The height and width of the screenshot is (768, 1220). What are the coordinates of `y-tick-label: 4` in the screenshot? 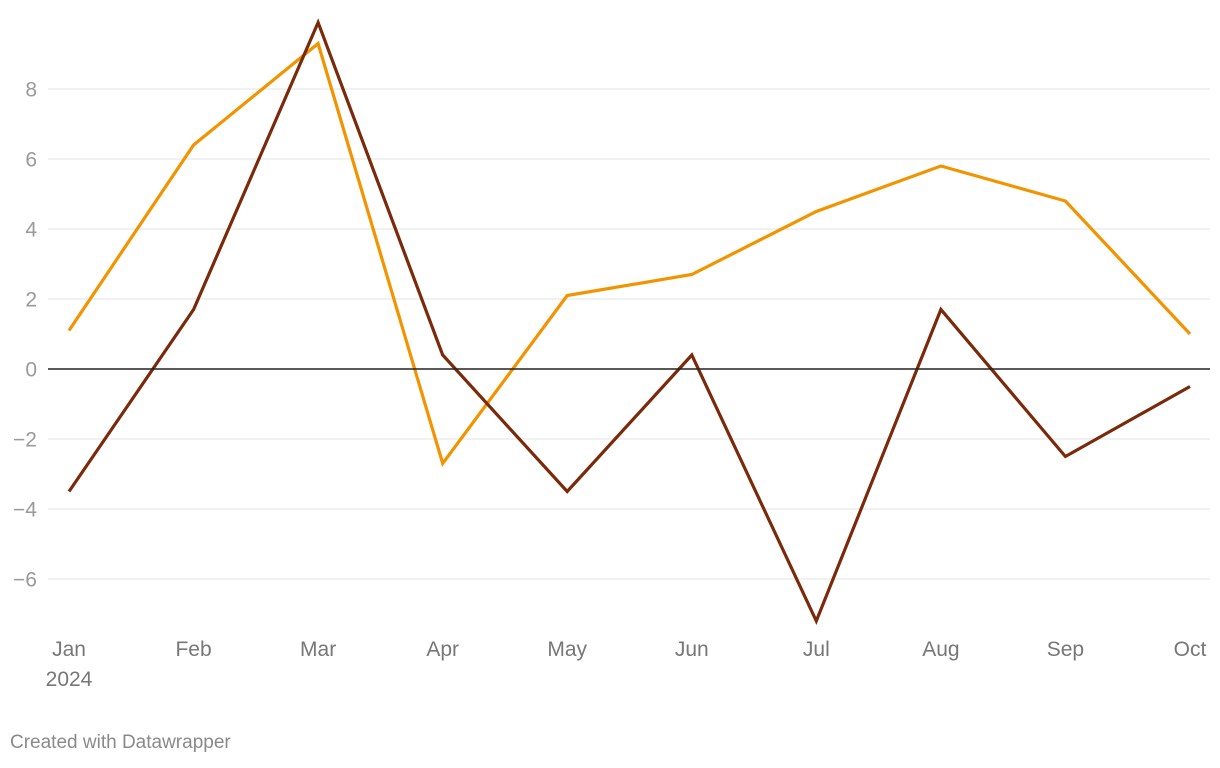 It's located at (31, 230).